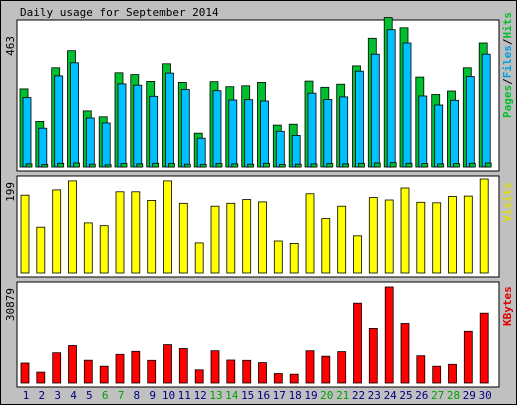  I want to click on hits-panel-legend: Pages/Files/Hits, so click(507, 65).